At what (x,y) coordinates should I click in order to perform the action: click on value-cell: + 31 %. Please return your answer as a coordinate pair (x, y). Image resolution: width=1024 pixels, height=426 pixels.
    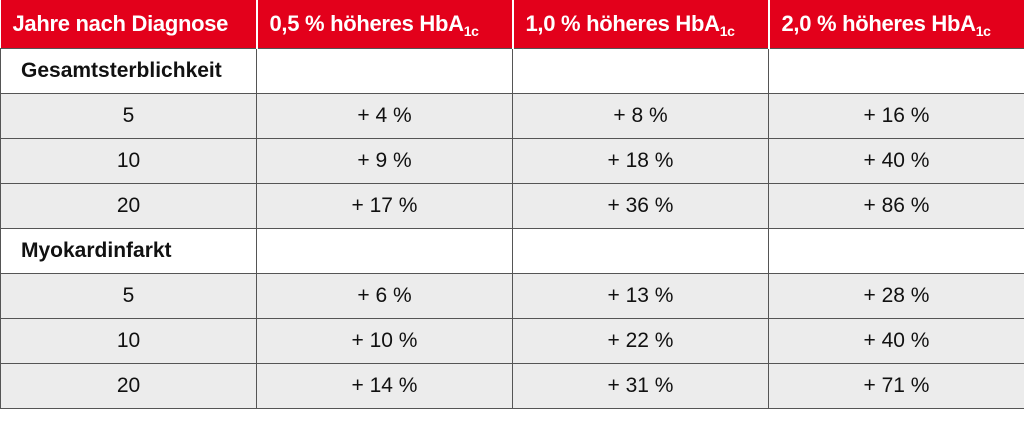
    Looking at the image, I should click on (640, 386).